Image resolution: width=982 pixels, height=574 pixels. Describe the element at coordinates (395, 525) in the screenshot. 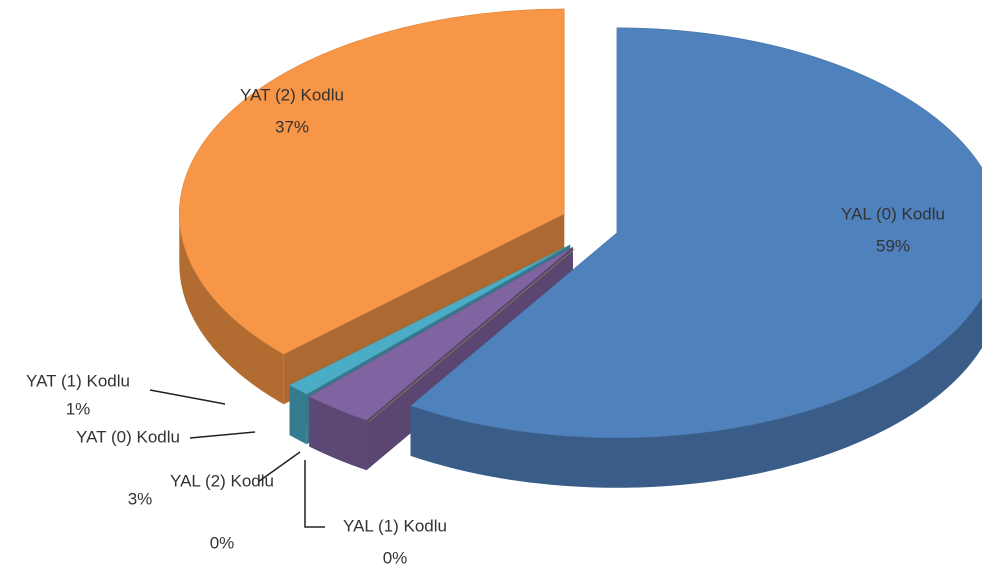

I see `category-label: YAL (1) Kodlu` at that location.